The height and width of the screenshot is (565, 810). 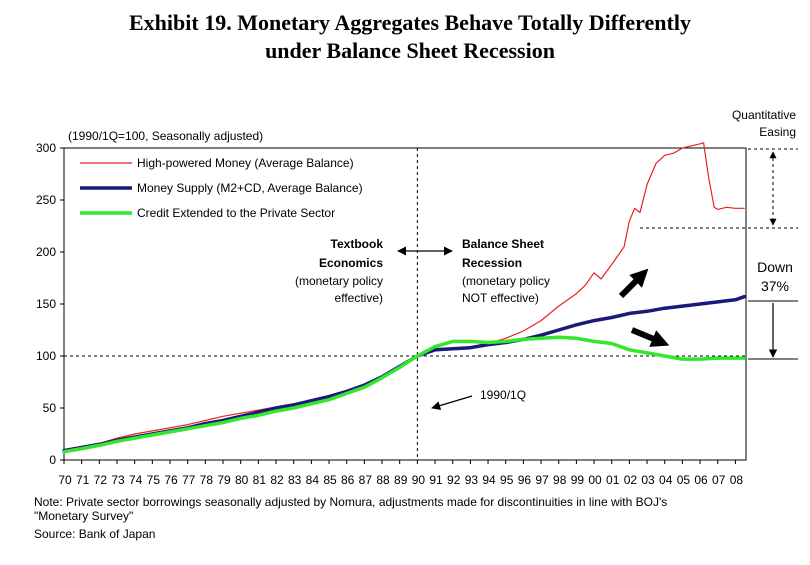 I want to click on x-tick-label: 98, so click(x=560, y=480).